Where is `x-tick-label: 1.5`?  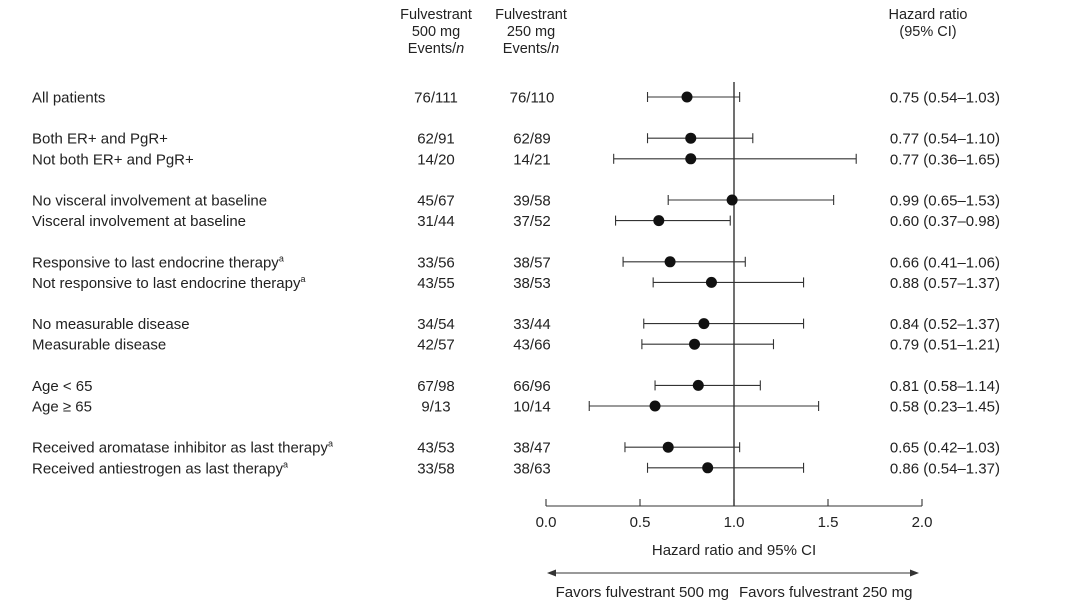 x-tick-label: 1.5 is located at coordinates (828, 522).